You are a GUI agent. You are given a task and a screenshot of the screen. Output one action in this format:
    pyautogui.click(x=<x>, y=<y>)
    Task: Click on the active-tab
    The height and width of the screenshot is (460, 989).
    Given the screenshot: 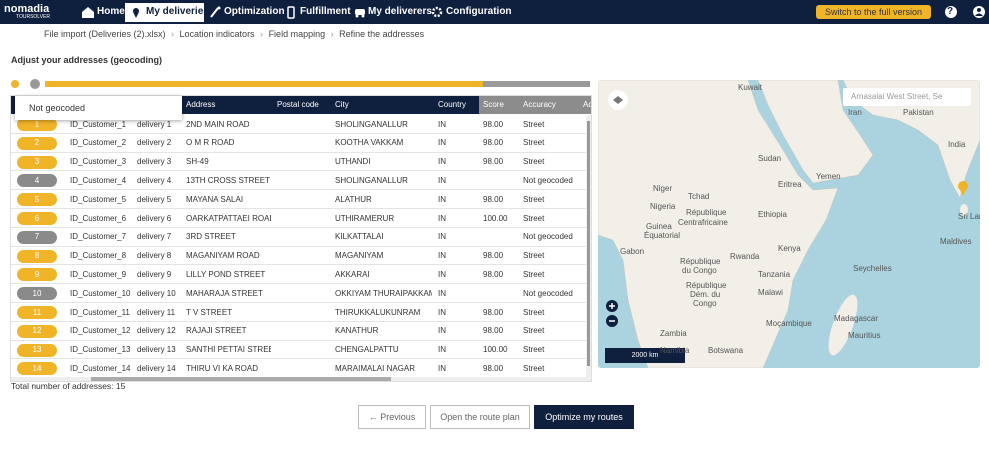 What is the action you would take?
    pyautogui.click(x=164, y=12)
    